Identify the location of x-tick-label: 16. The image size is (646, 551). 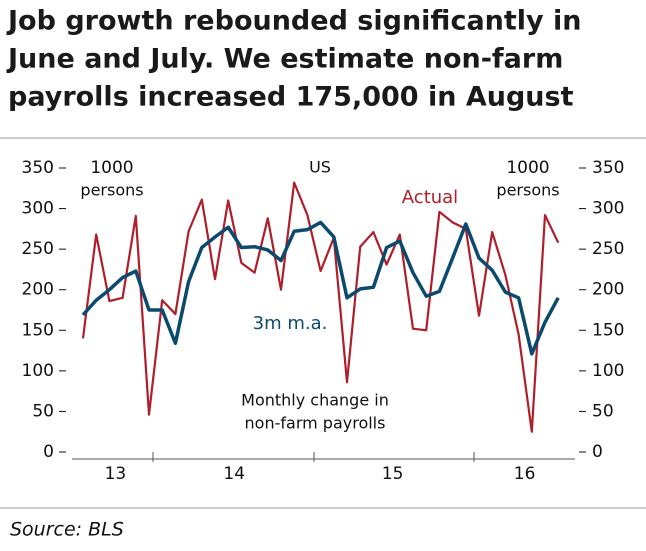
(525, 474).